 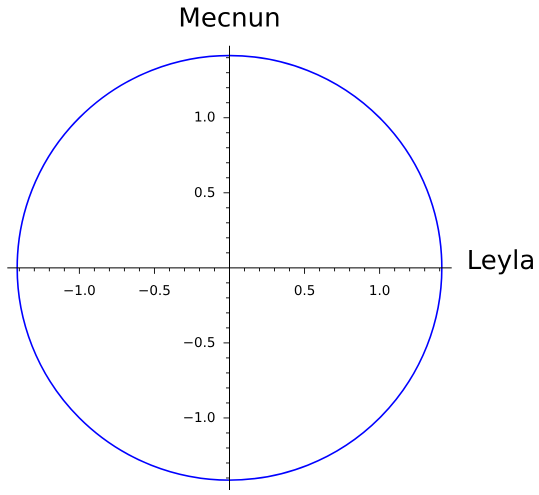 I want to click on x-axis-title: Leyla, so click(x=501, y=261).